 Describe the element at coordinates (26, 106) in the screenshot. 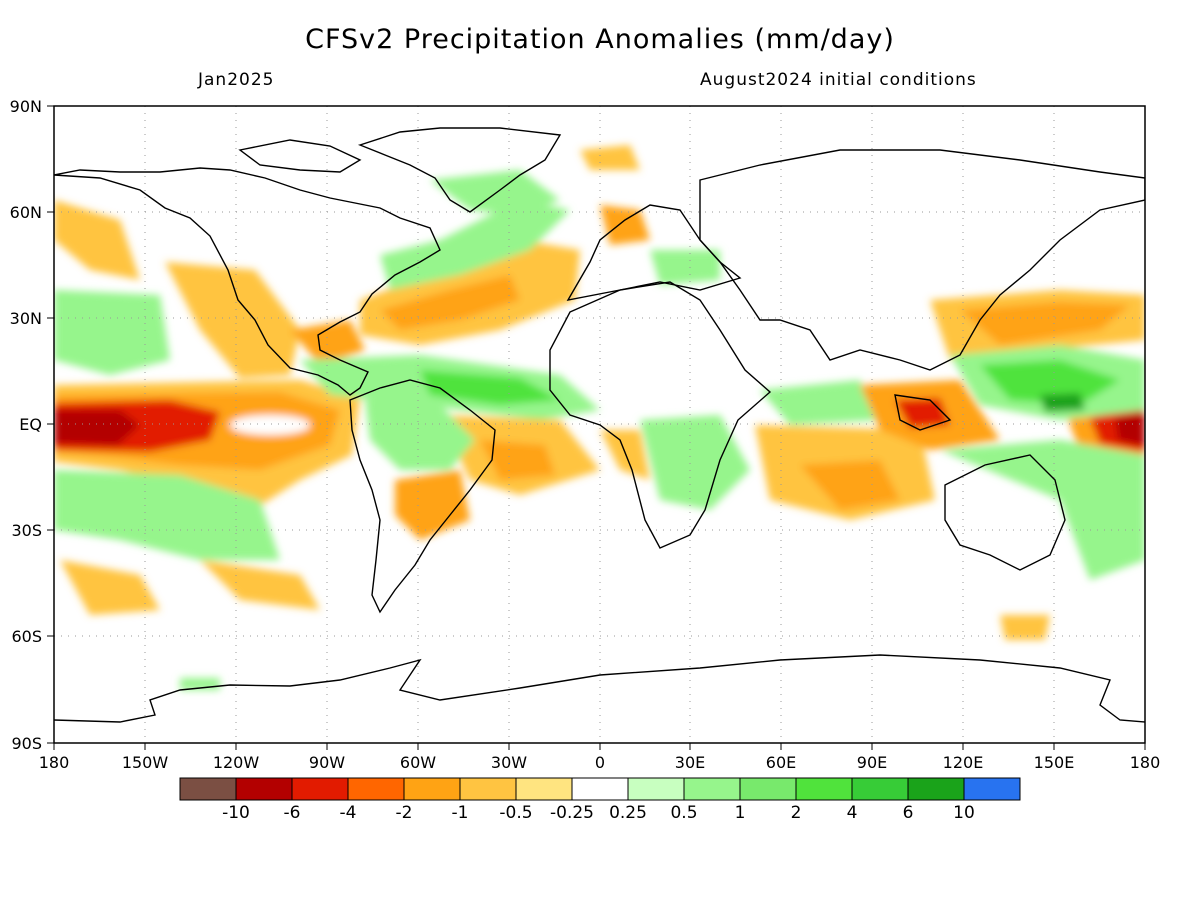

I see `y-tick-label: 90N` at that location.